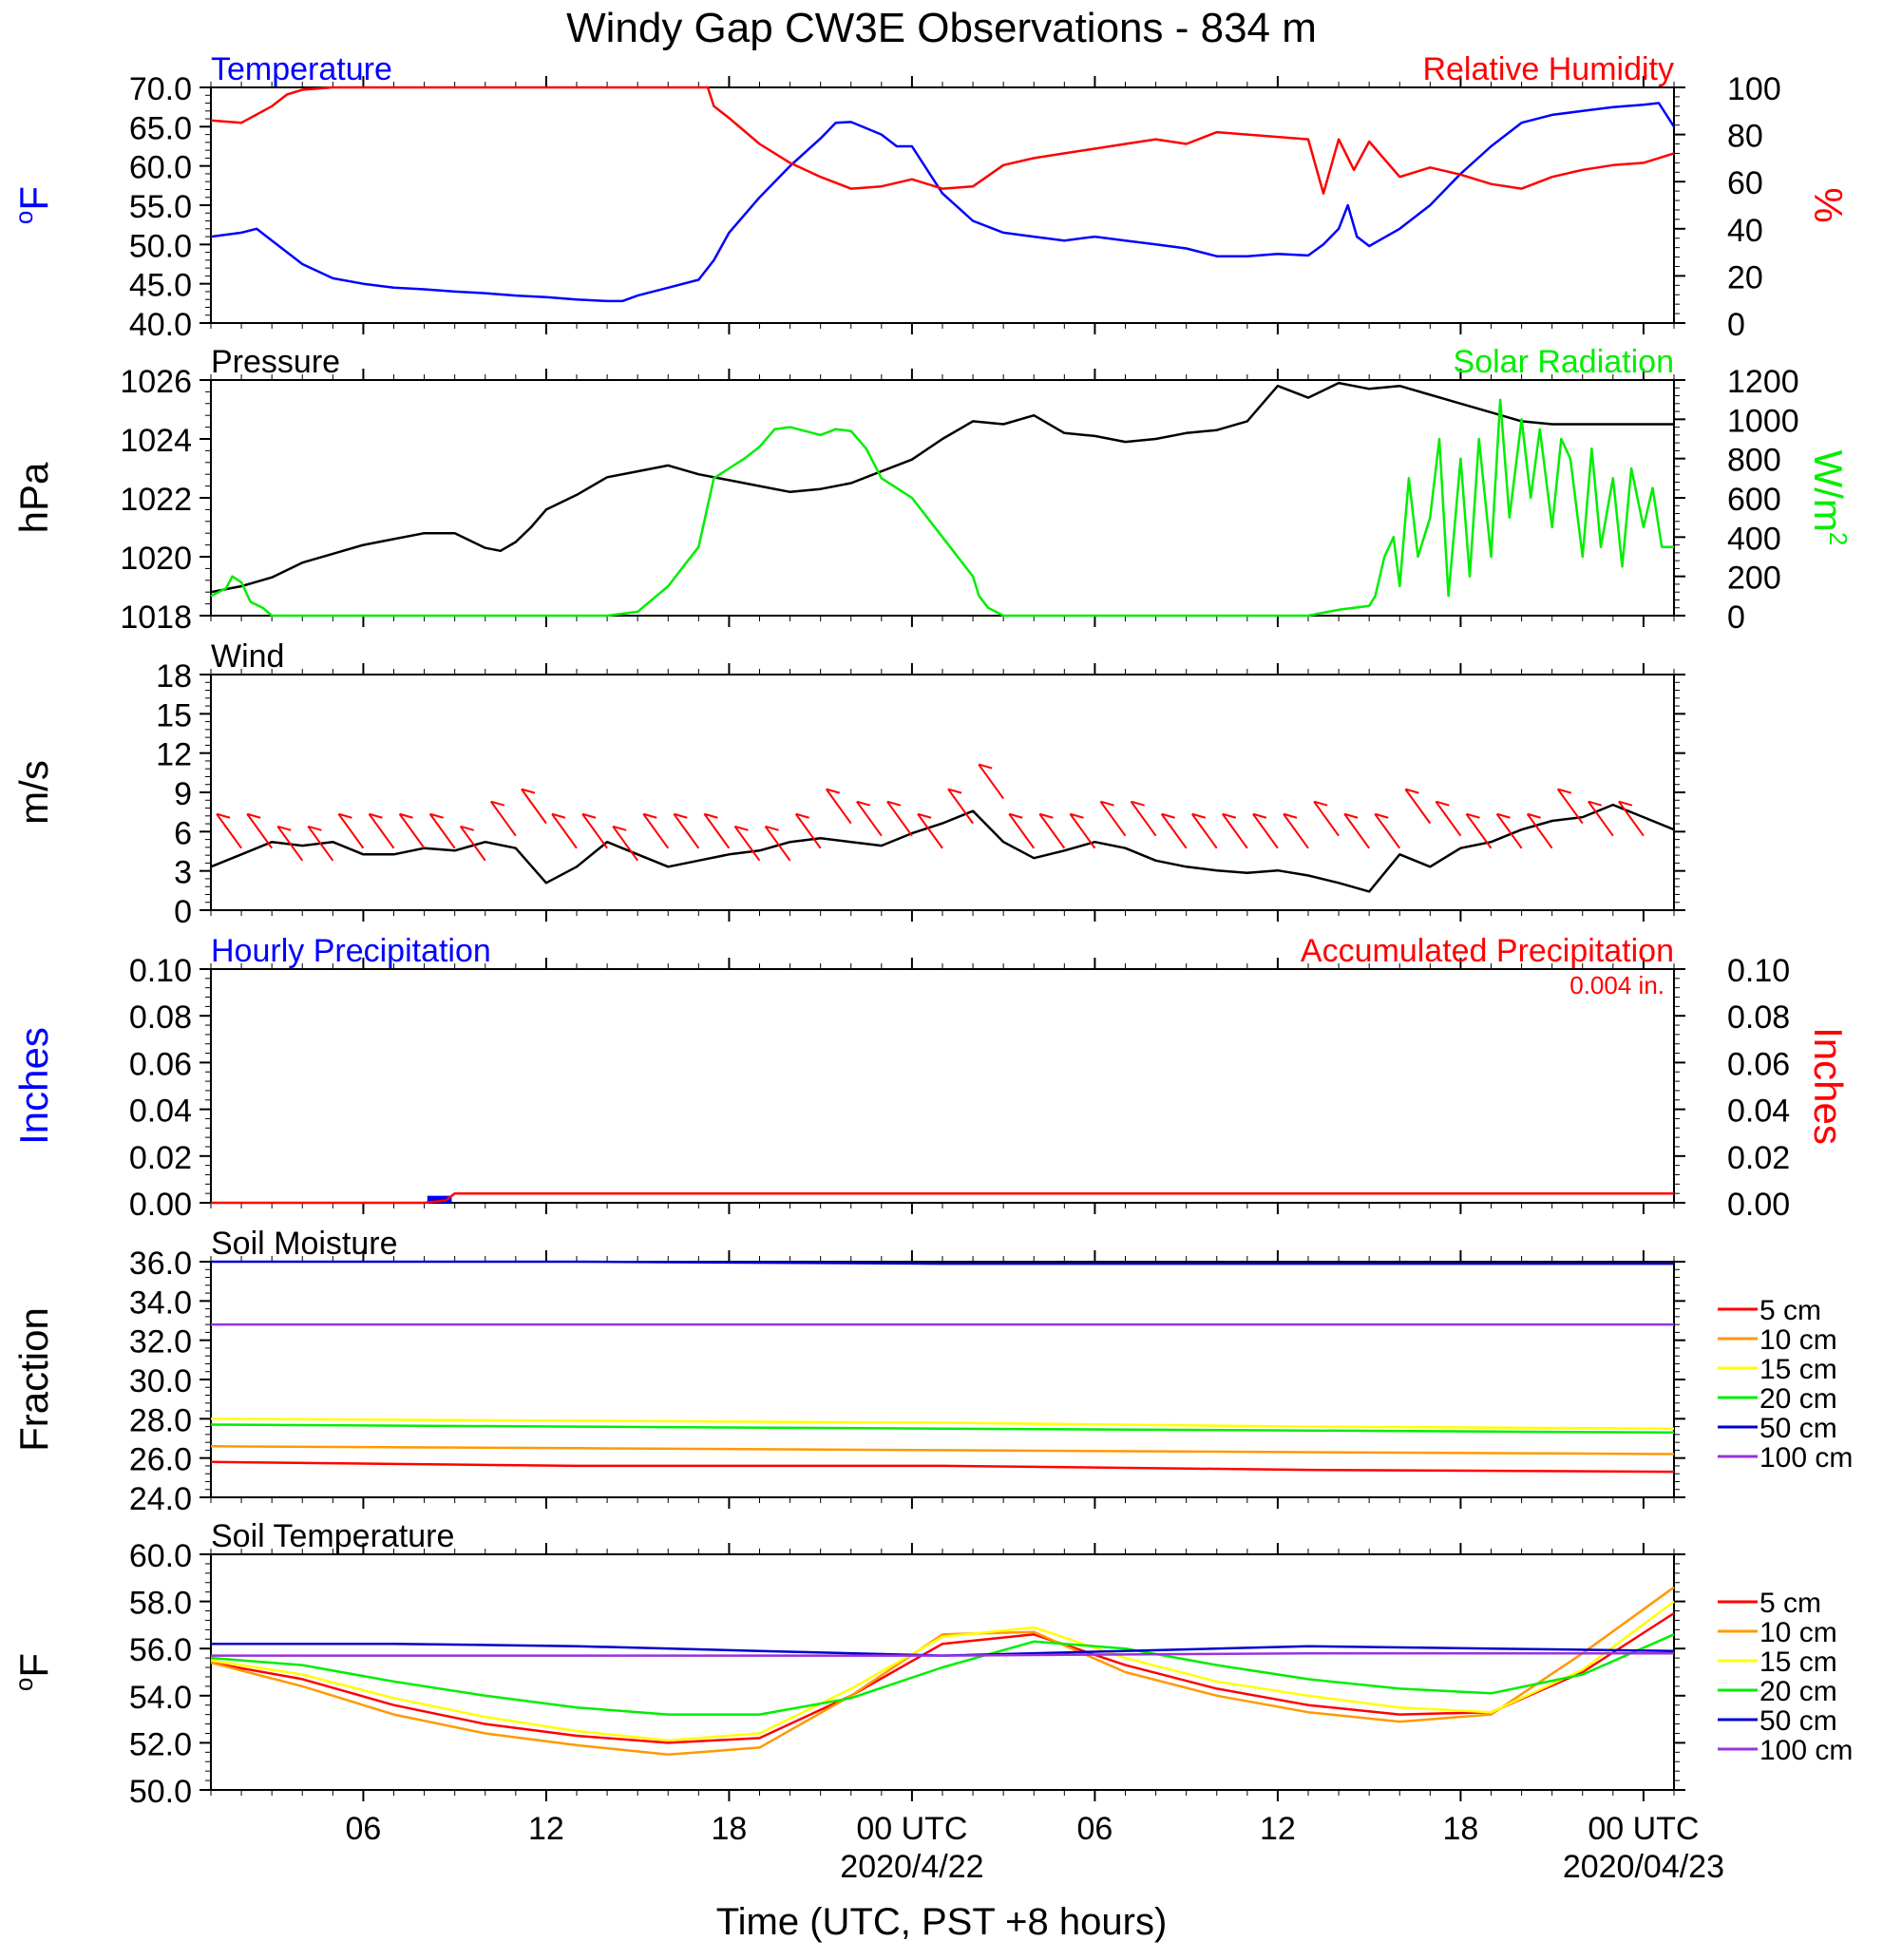  I want to click on temperature-ytick-label: 70.0, so click(160, 89).